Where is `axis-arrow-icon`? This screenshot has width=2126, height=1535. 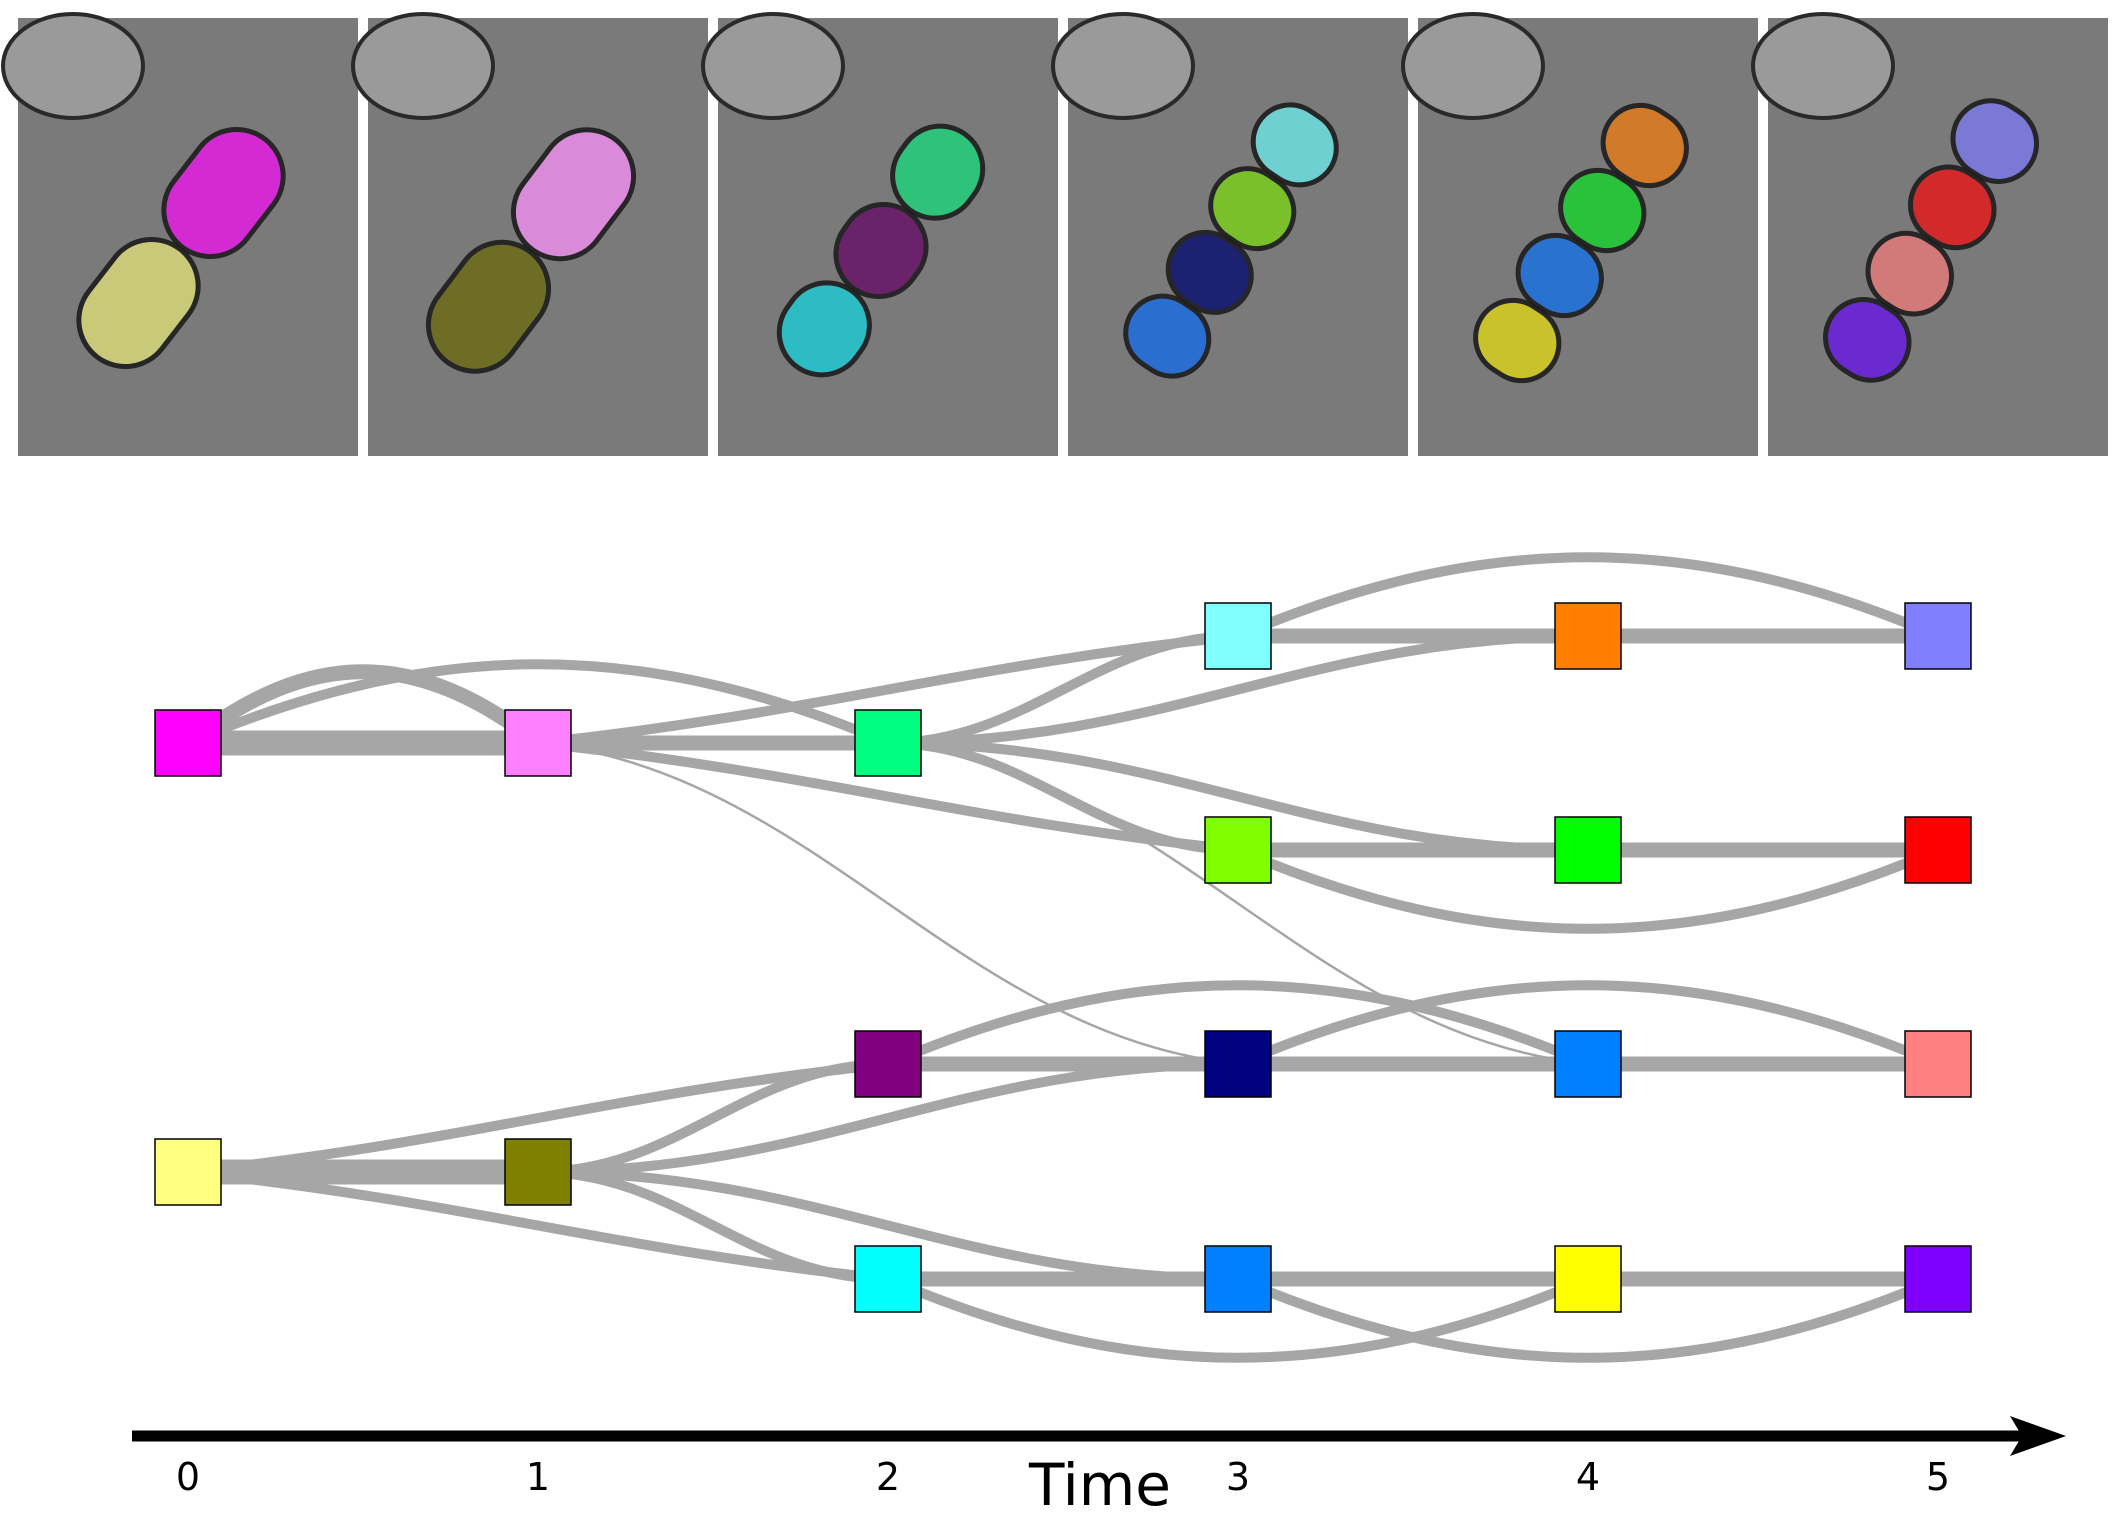 axis-arrow-icon is located at coordinates (2038, 1436).